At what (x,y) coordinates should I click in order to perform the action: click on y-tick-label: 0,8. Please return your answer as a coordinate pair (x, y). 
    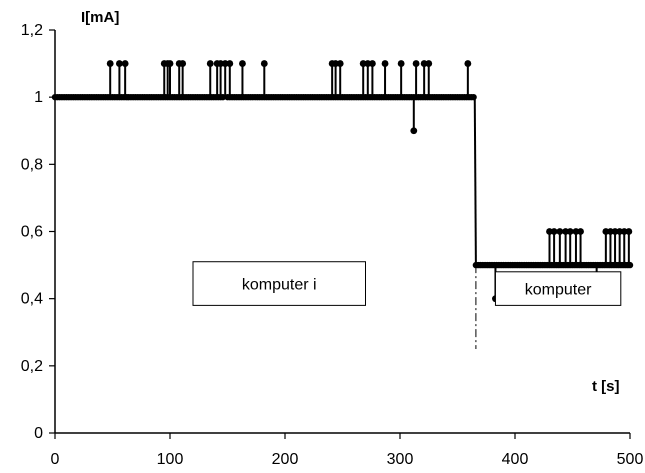
    Looking at the image, I should click on (32, 164).